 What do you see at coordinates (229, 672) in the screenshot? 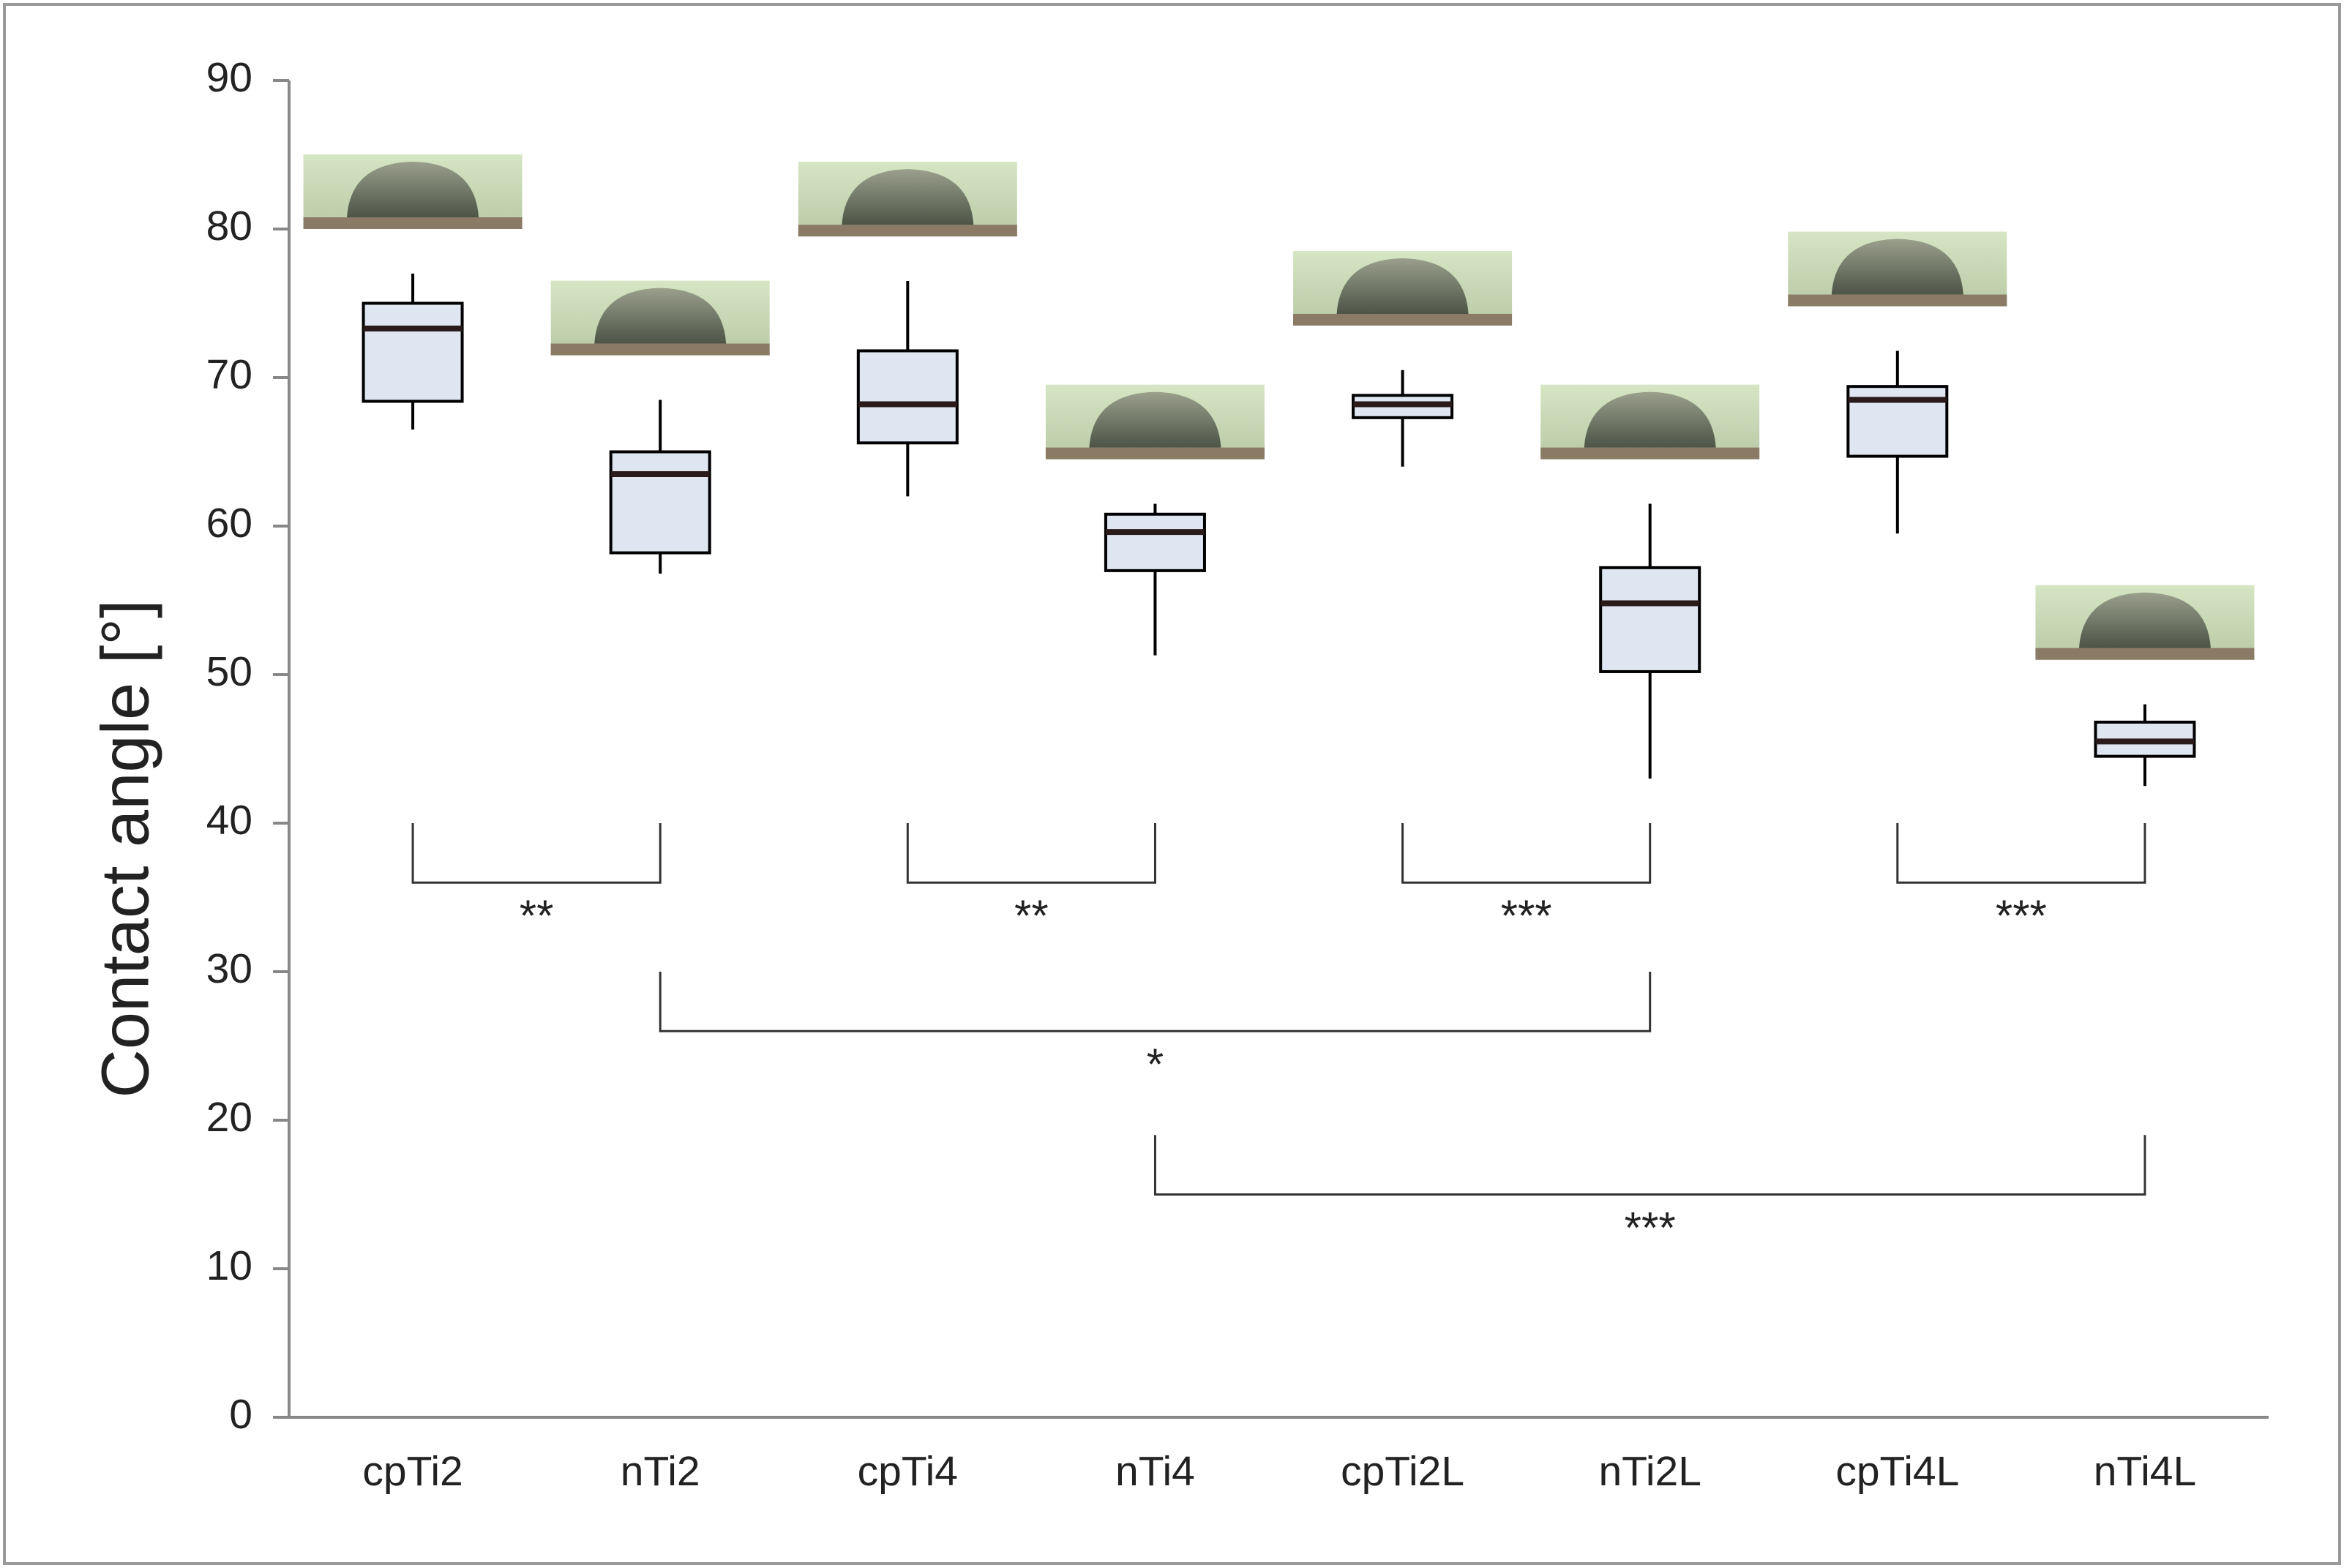
I see `y-tick-label: 50` at bounding box center [229, 672].